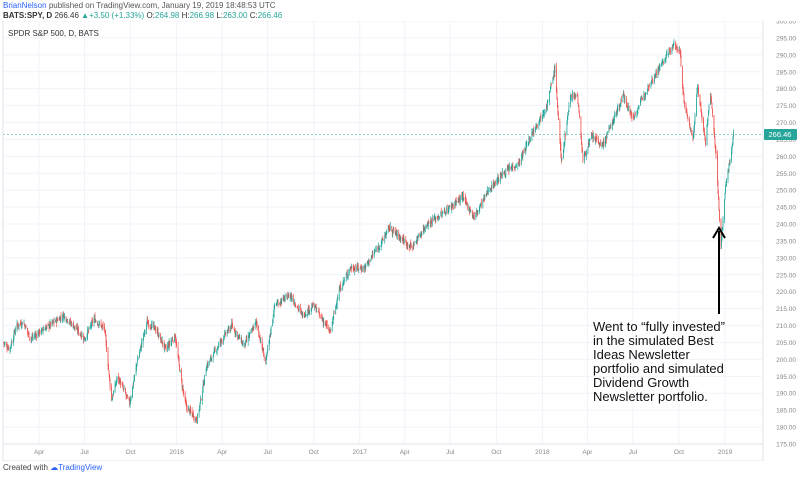 This screenshot has width=800, height=478. I want to click on y-tick-label: 225.00, so click(786, 275).